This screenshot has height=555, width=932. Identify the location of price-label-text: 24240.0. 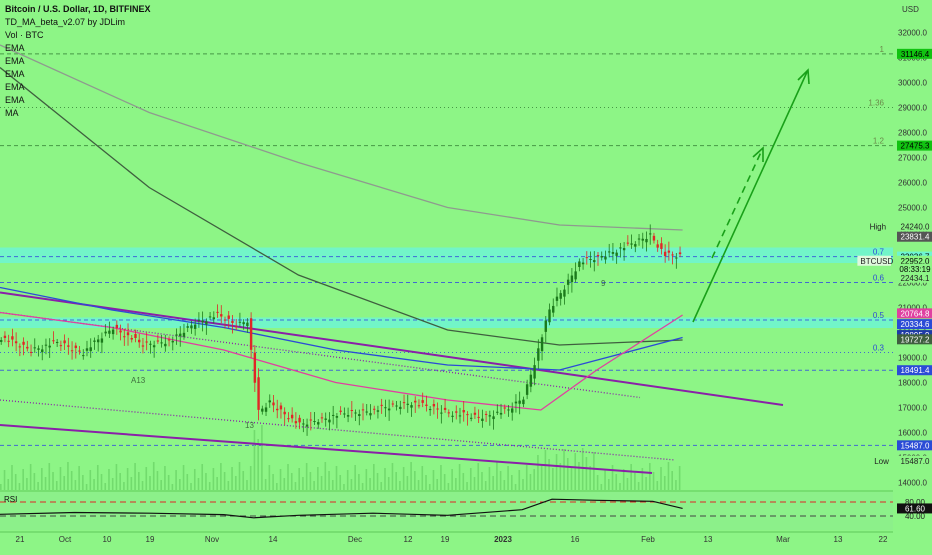
(915, 227).